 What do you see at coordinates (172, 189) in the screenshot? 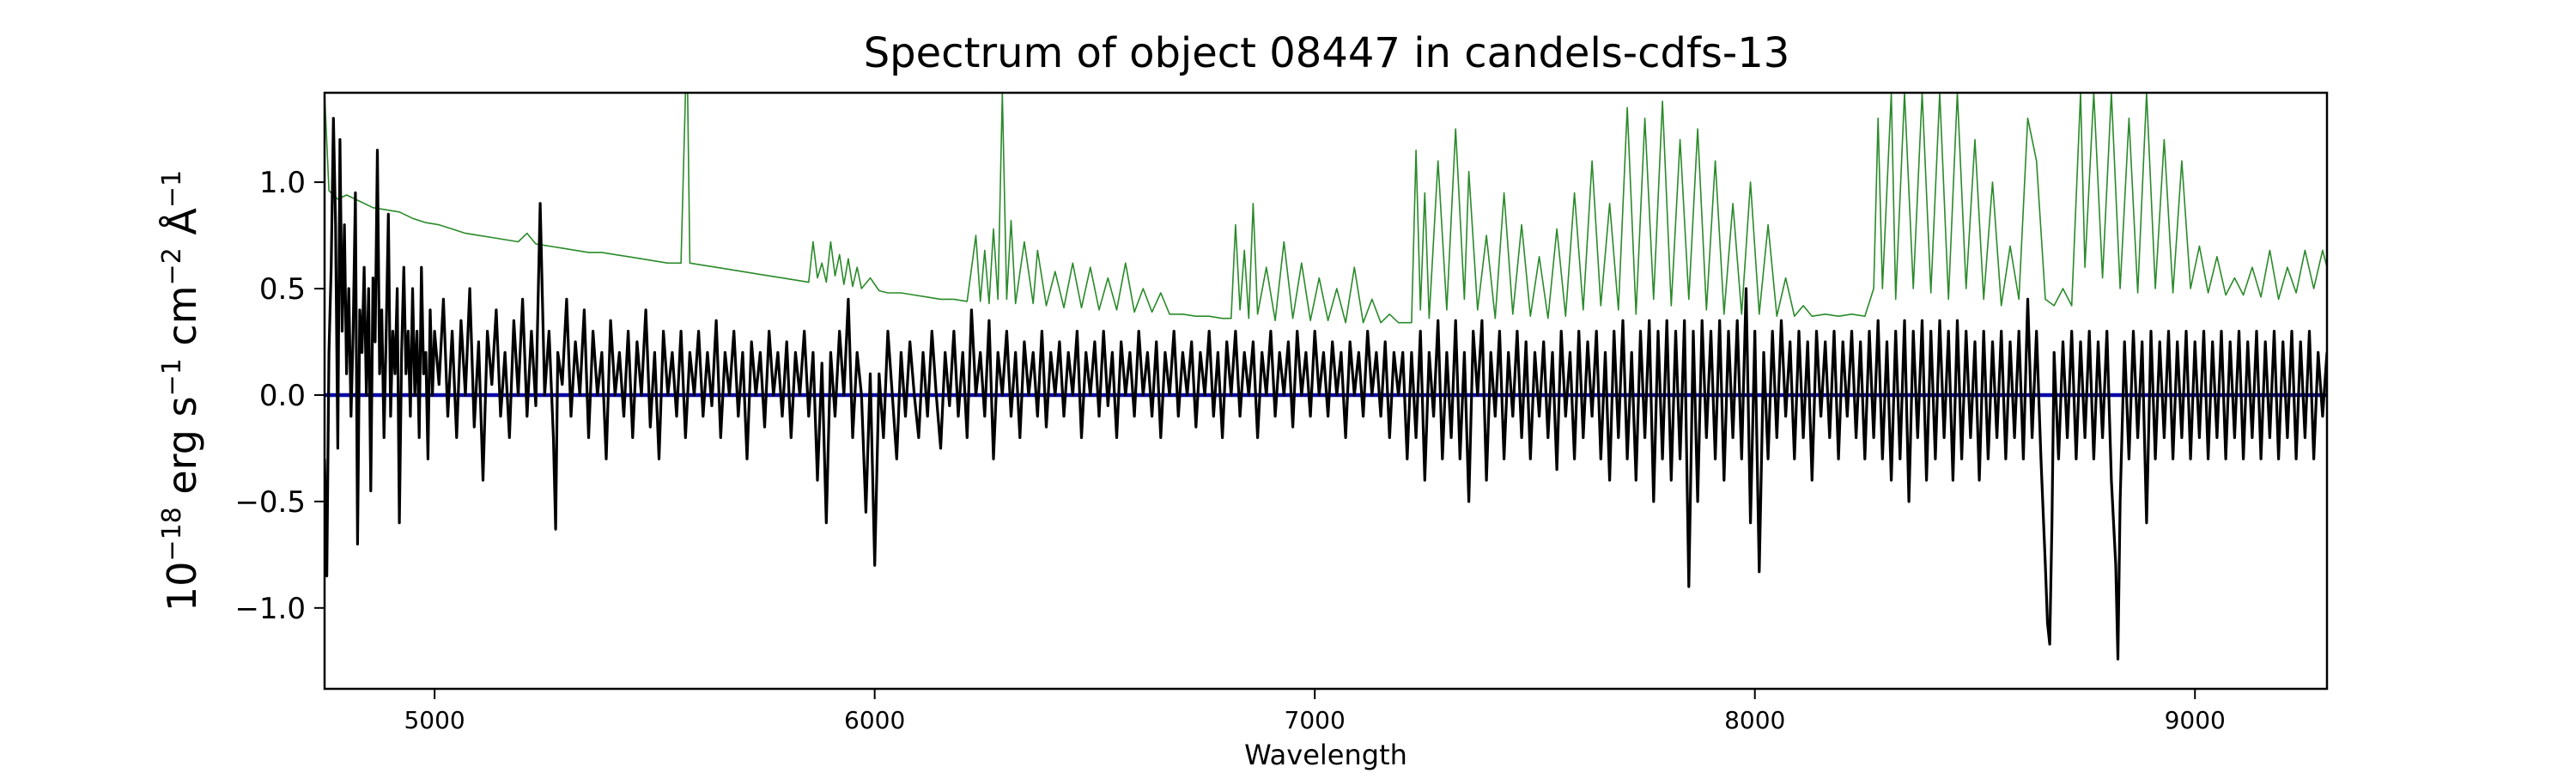
I see `y-label-ang-exp: −1` at bounding box center [172, 189].